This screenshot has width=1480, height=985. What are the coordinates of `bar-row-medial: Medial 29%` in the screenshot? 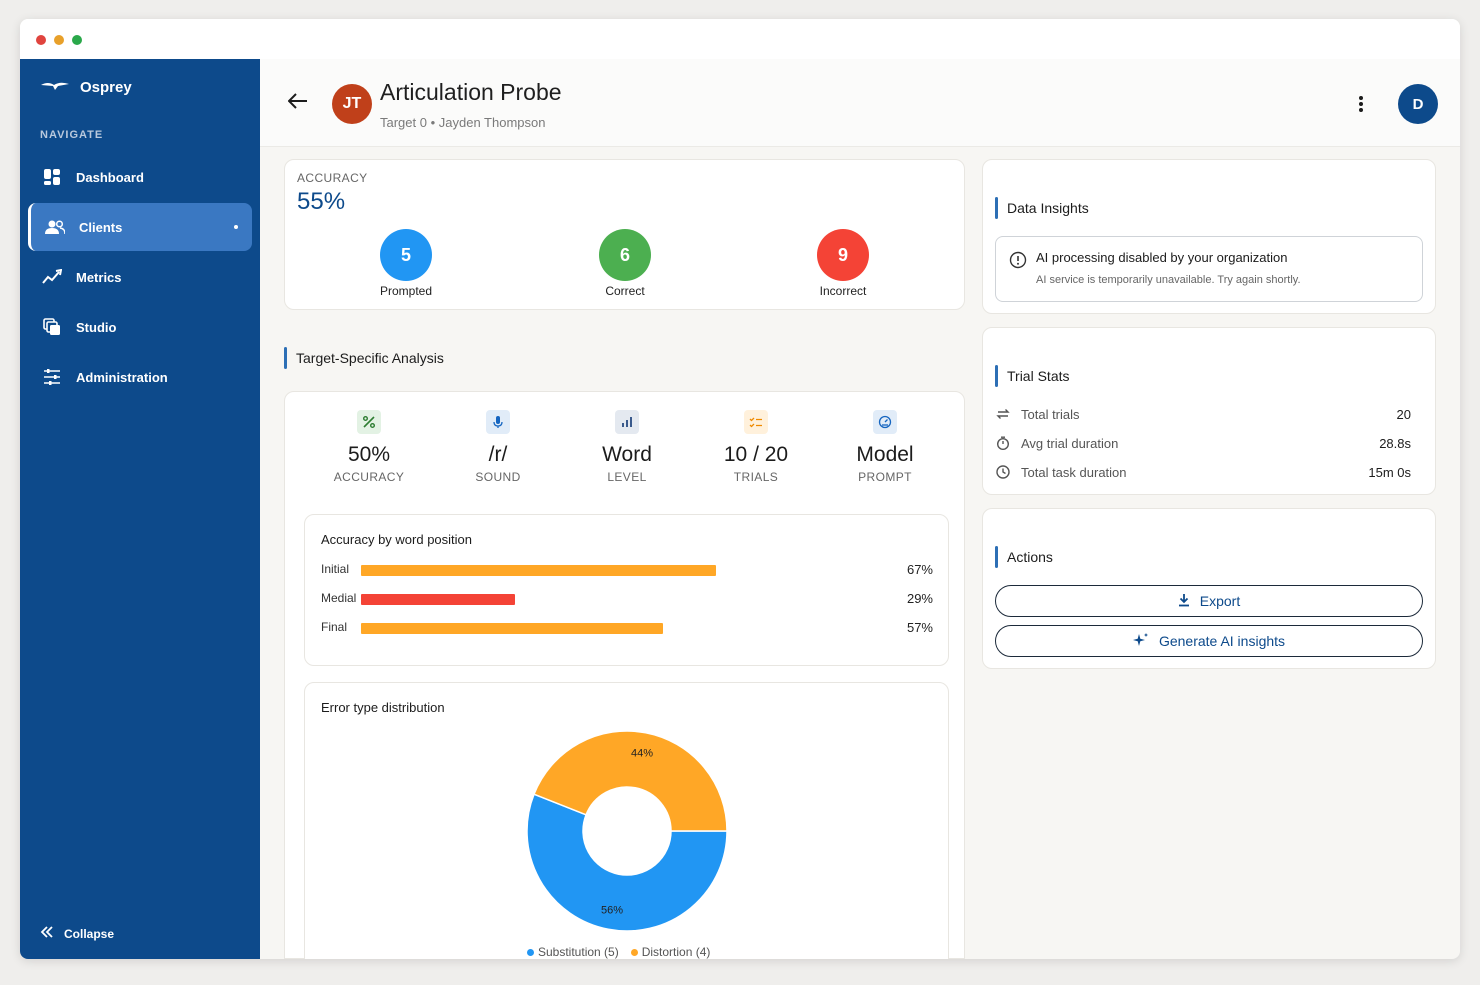 It's located at (627, 599).